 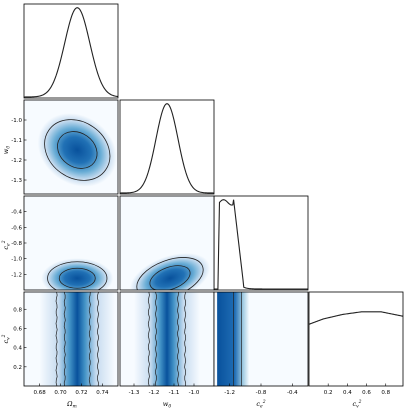 I want to click on x-tick-label-cv: 0.6, so click(x=366, y=393).